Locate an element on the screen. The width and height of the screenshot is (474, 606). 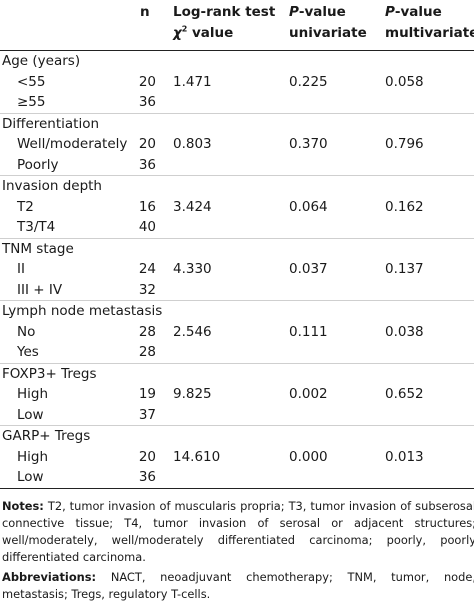
table-row: <55 20 1.471 0.225 0.058 is located at coordinates (237, 82).